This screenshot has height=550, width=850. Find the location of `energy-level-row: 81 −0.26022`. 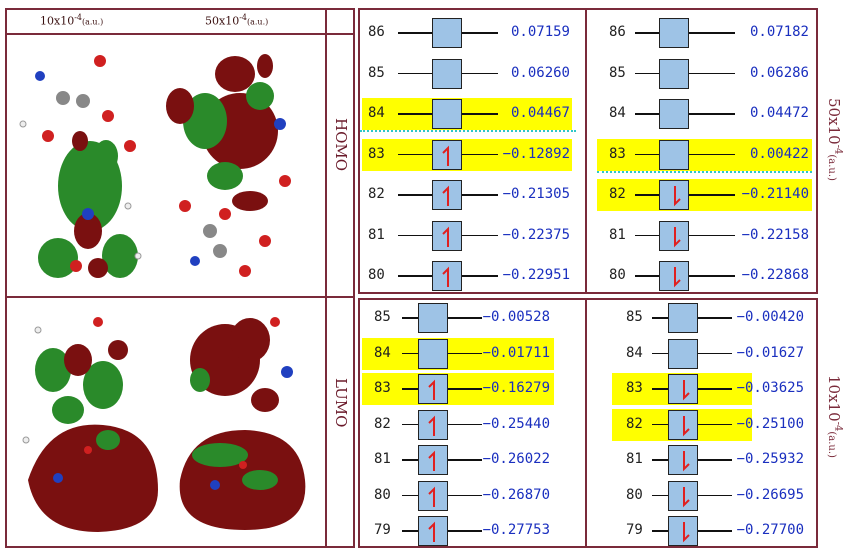

energy-level-row: 81 −0.26022 is located at coordinates (472, 460).